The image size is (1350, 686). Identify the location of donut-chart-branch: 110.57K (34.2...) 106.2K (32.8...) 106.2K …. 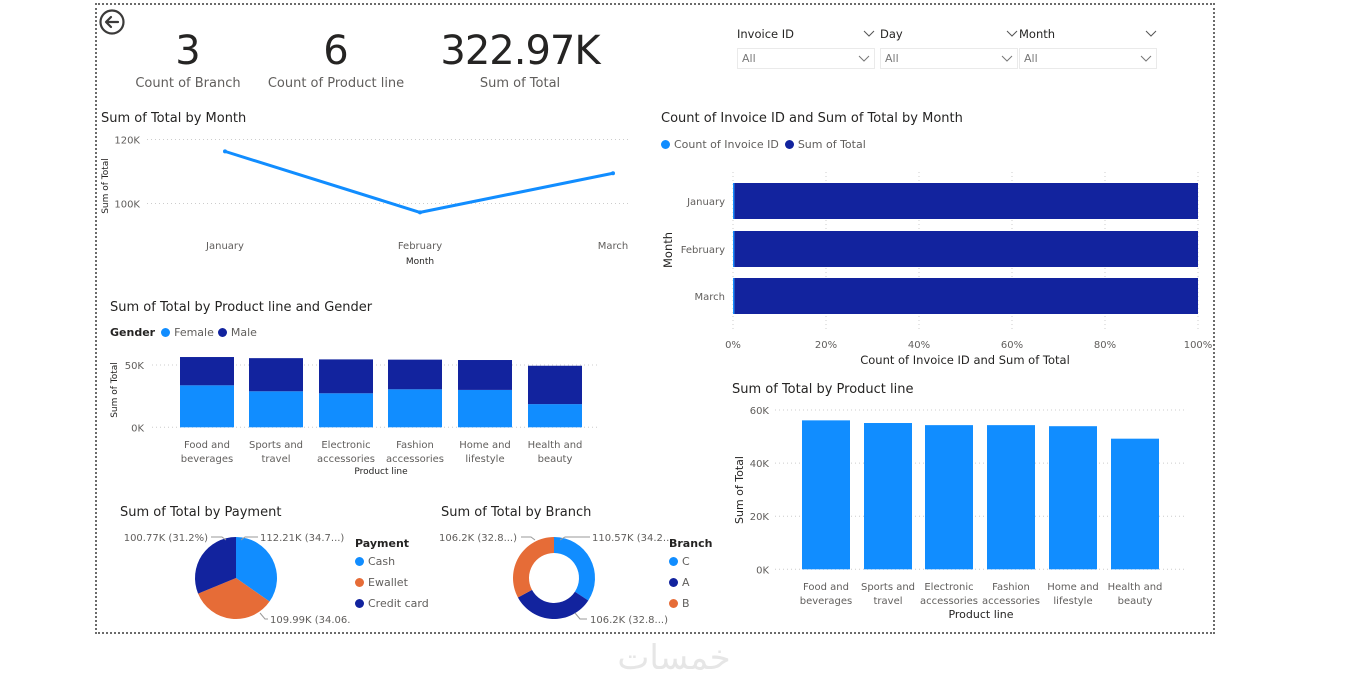
(552, 577).